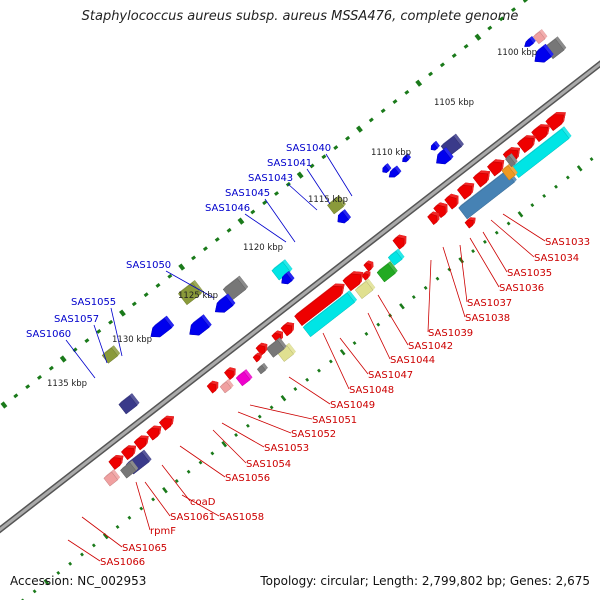 The image size is (600, 604). I want to click on gene-label-forward: SAS1041, so click(289, 163).